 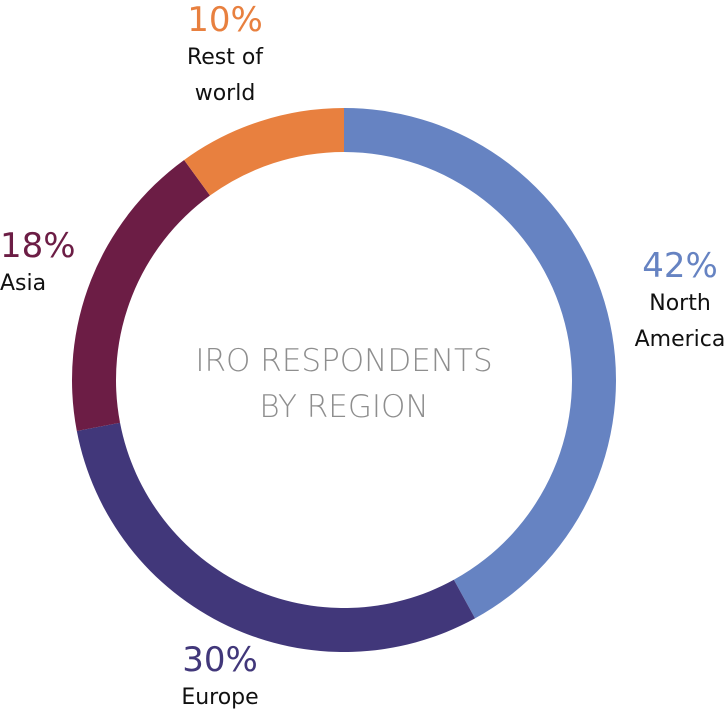 What do you see at coordinates (680, 266) in the screenshot?
I see `value-label: 42%` at bounding box center [680, 266].